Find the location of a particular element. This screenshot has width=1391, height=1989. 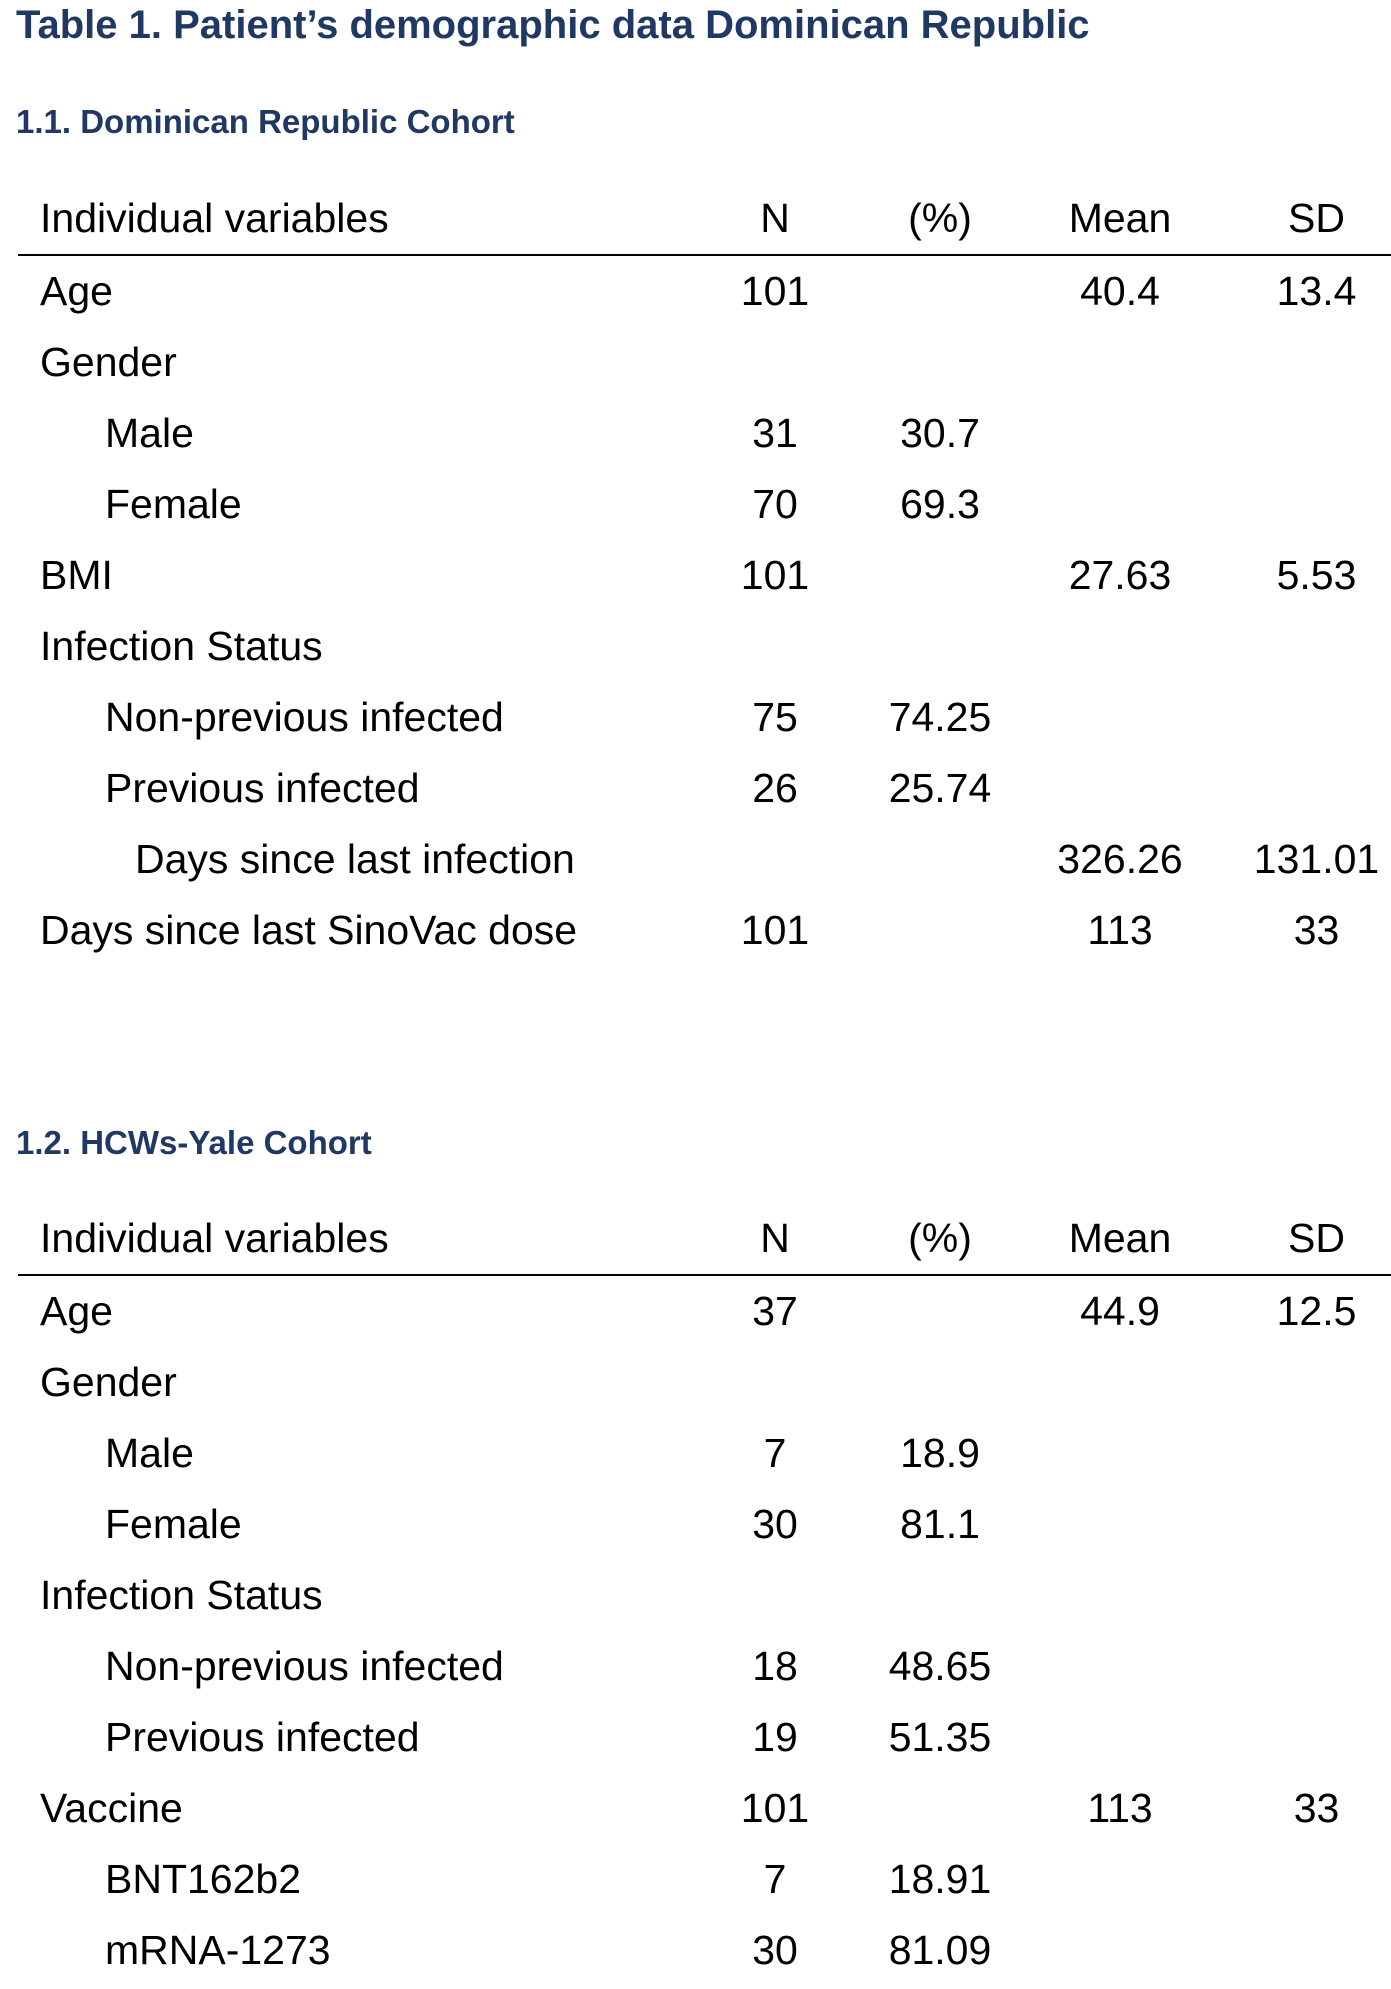

cell-sd: 5.53 is located at coordinates (1316, 575).